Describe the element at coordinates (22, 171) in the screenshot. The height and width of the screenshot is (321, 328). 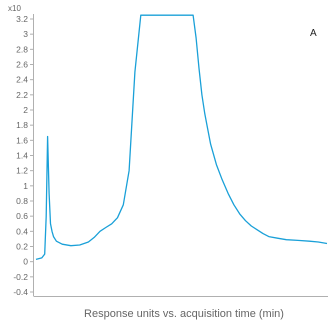
I see `y-tick-label: 1.2` at that location.